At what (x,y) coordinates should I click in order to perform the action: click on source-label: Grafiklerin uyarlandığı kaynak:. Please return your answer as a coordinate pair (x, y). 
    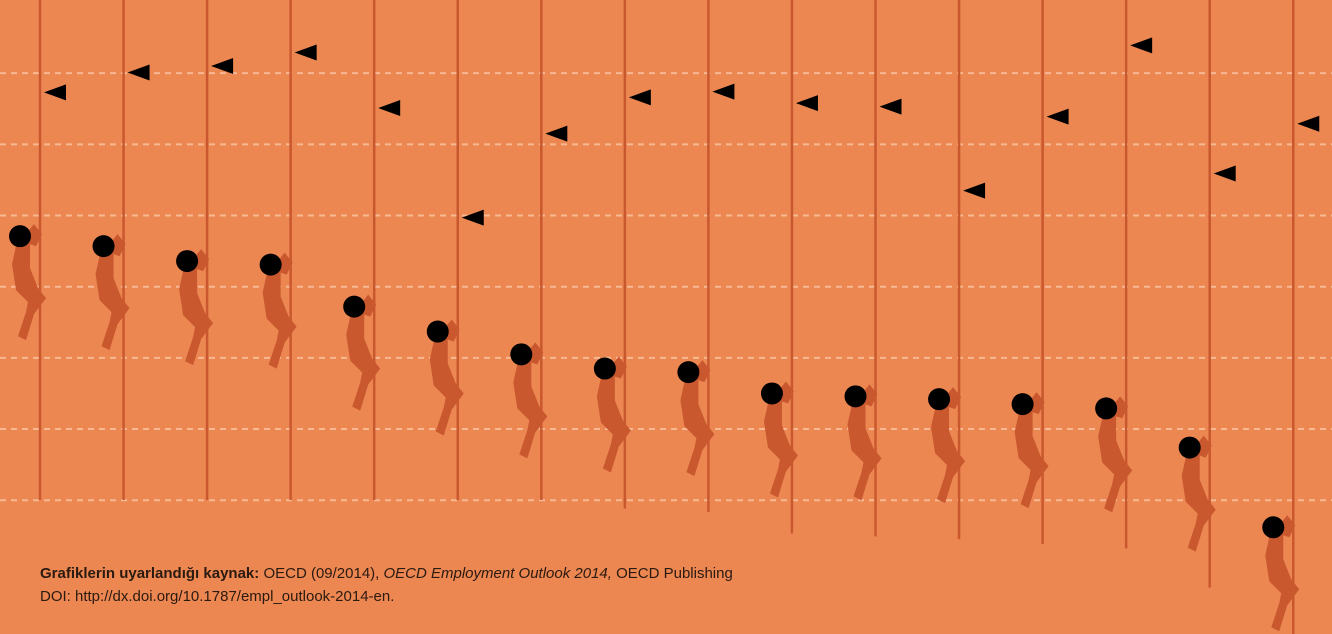
    Looking at the image, I should click on (150, 573).